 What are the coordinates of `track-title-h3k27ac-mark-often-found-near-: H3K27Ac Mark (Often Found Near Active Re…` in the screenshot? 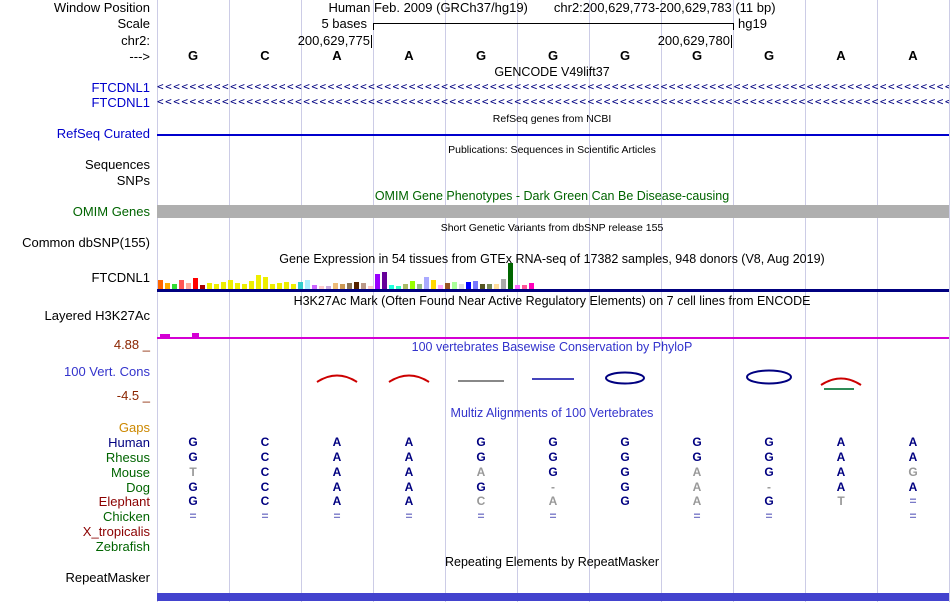 It's located at (552, 301).